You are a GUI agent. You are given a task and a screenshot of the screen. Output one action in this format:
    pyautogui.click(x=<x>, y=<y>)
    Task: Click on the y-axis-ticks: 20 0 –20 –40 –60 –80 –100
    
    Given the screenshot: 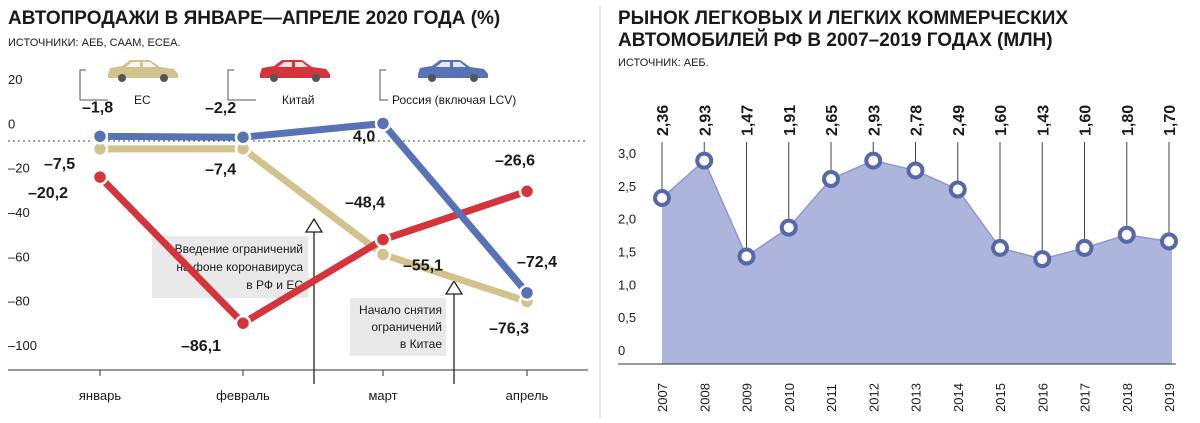 What is the action you would take?
    pyautogui.click(x=22, y=212)
    